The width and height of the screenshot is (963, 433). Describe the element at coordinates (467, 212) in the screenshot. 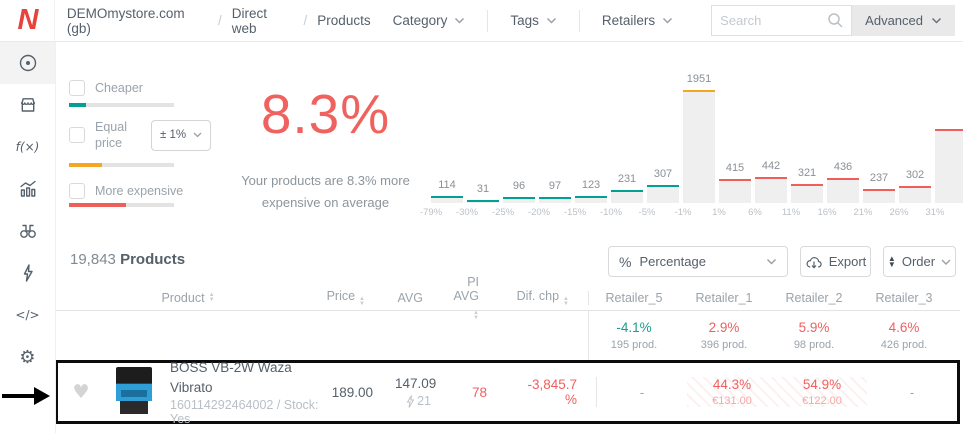

I see `chart-axis-label: -30%` at that location.